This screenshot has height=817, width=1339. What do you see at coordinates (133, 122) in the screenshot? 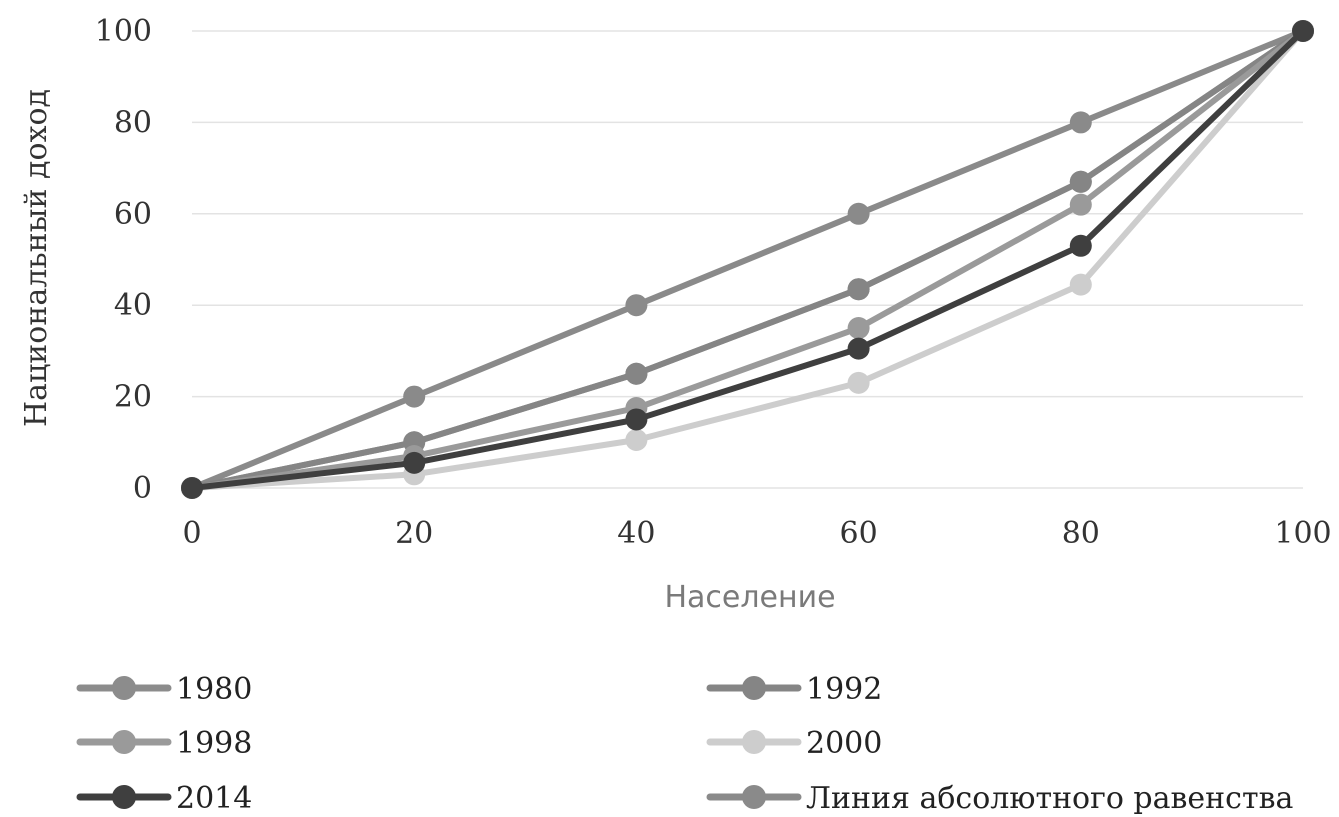
I see `y-tick-label: 80` at bounding box center [133, 122].